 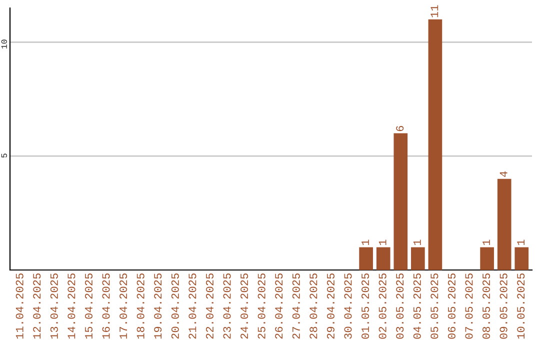 What do you see at coordinates (434, 11) in the screenshot?
I see `data-label: 11` at bounding box center [434, 11].